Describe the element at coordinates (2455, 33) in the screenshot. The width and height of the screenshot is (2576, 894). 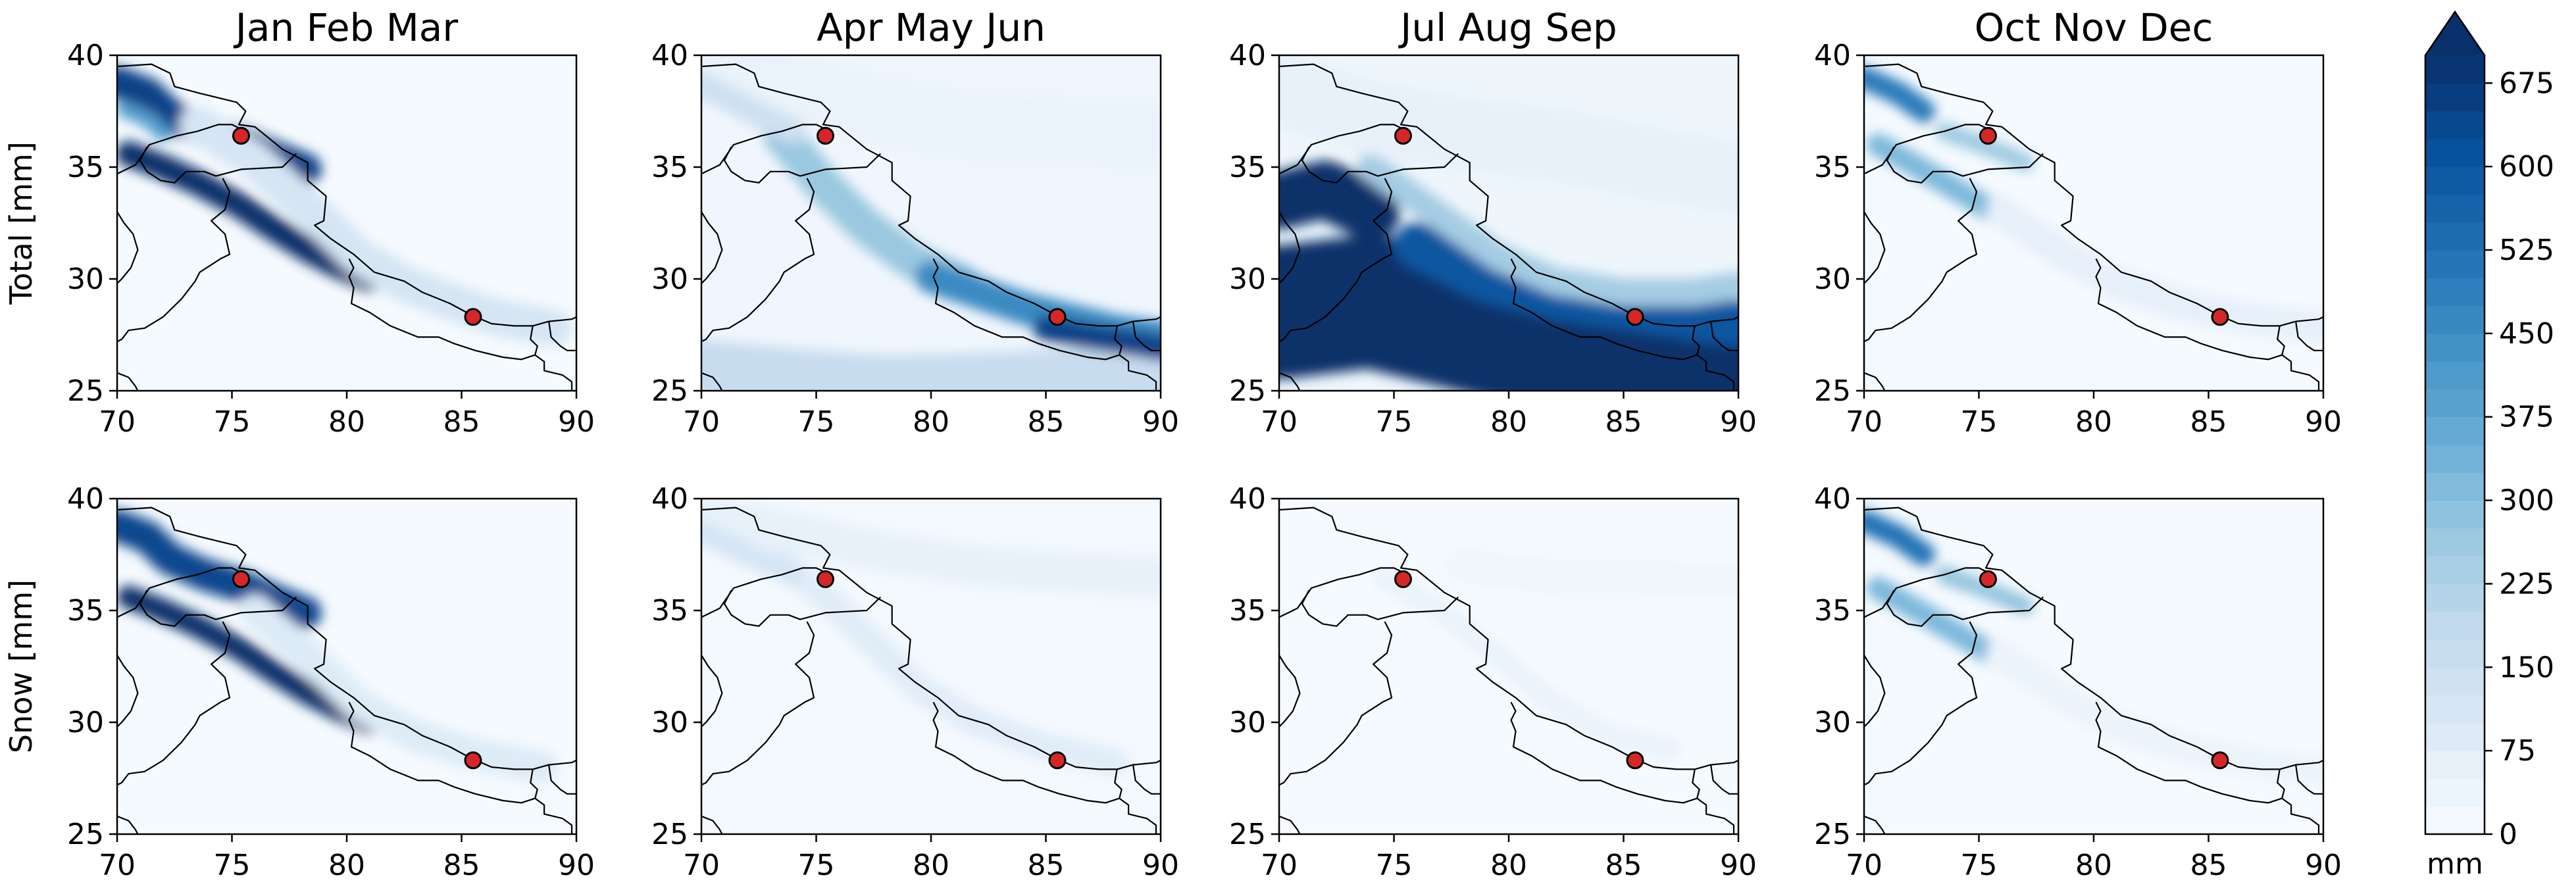
I see `colorbar-extend-max` at that location.